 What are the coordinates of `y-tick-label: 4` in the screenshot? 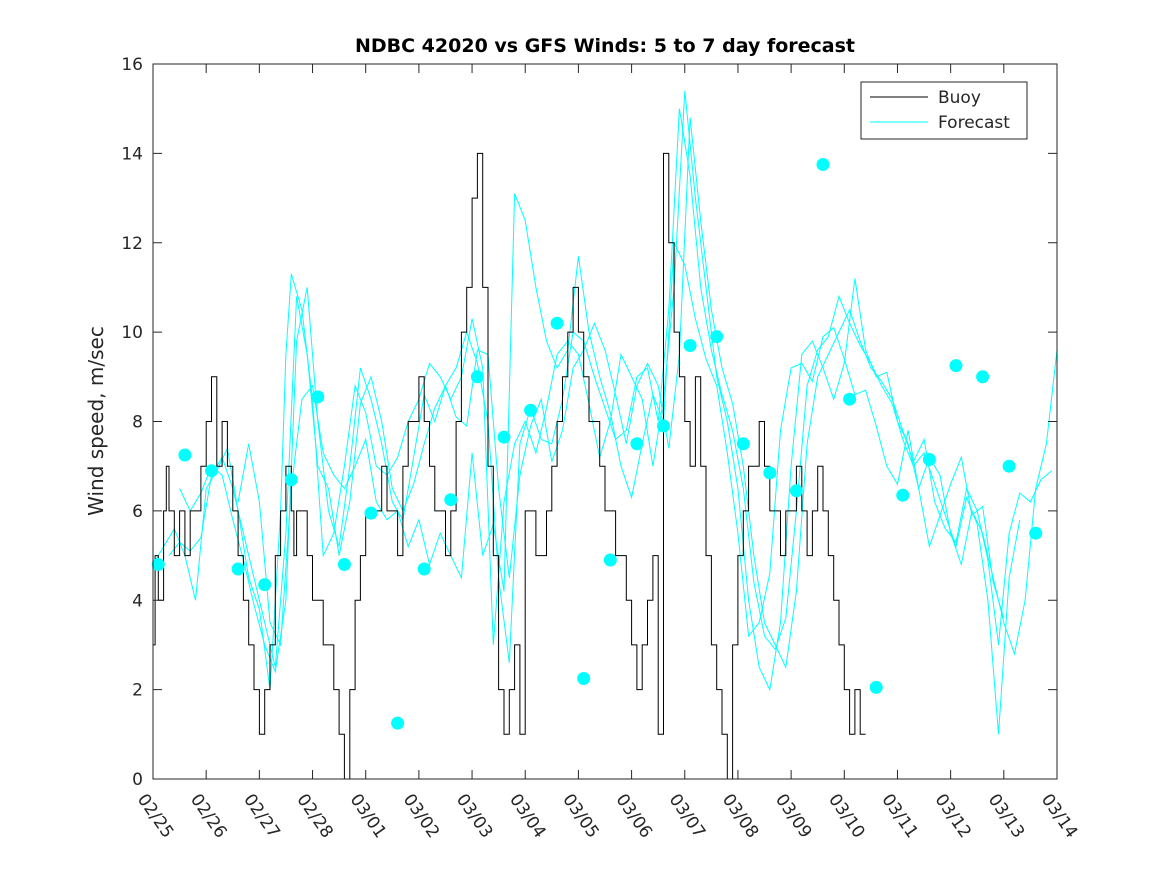 It's located at (137, 601).